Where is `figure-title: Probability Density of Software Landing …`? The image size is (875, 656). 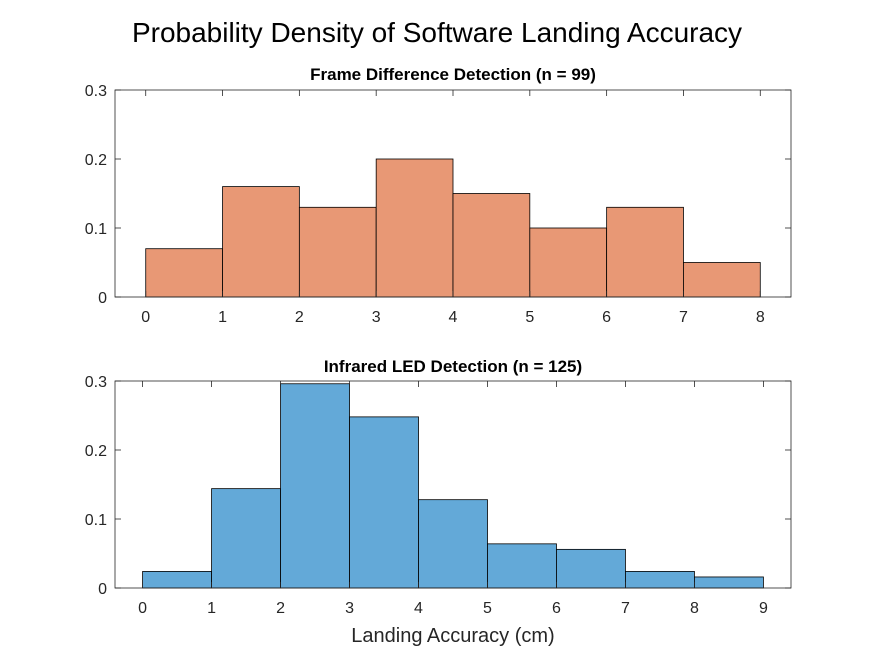 figure-title: Probability Density of Software Landing … is located at coordinates (437, 32).